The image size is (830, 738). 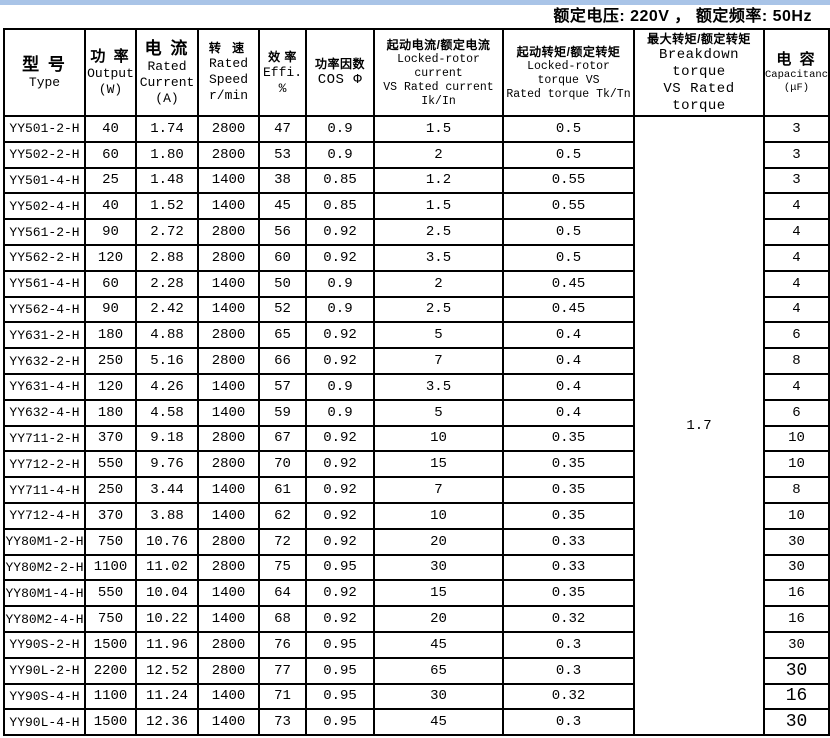 I want to click on cell-type: YY501-4-H, so click(x=44, y=180).